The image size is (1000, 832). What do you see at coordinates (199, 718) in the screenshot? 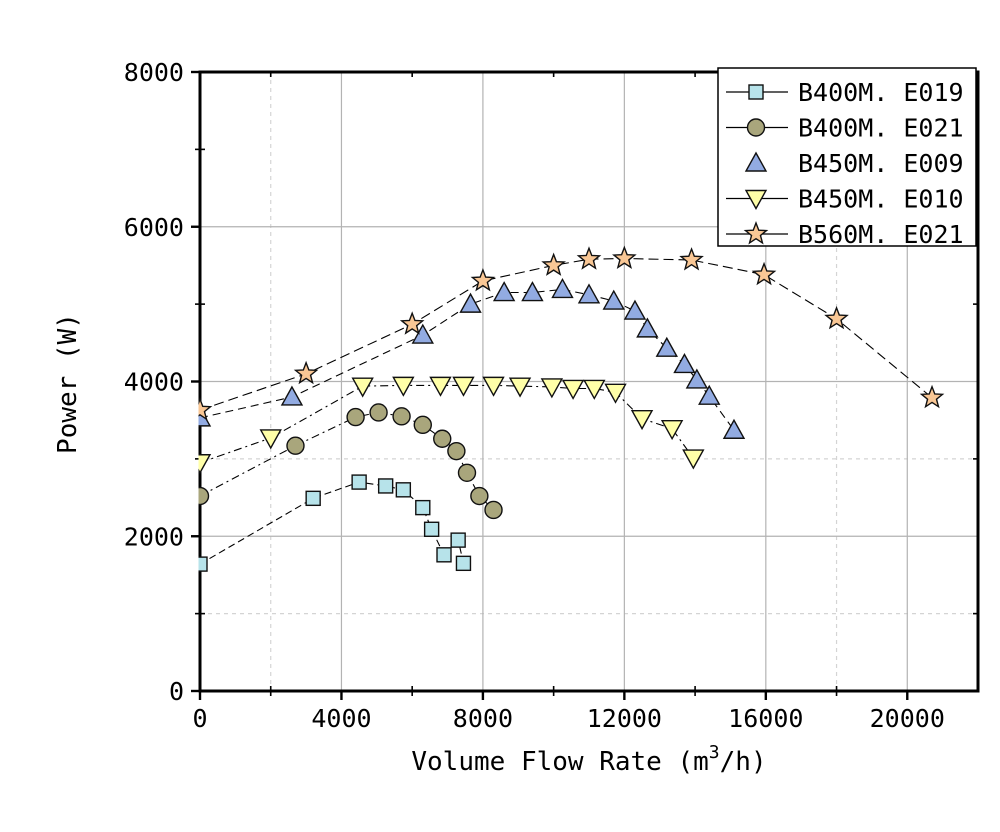
I see `x-tick-label: 0` at bounding box center [199, 718].